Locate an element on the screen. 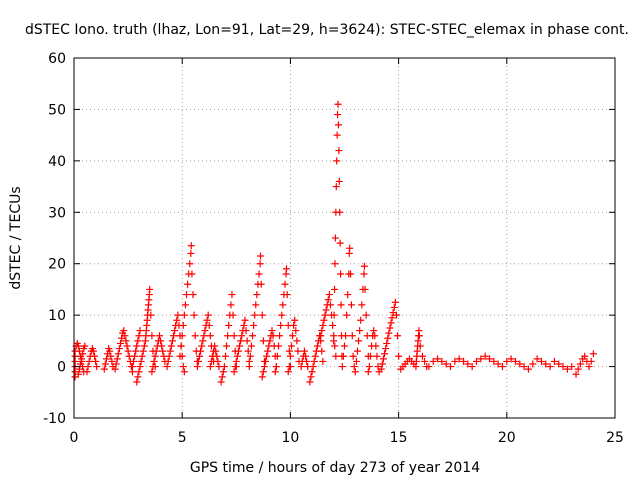 Image resolution: width=640 pixels, height=480 pixels. y-tick-label: 40 is located at coordinates (57, 162).